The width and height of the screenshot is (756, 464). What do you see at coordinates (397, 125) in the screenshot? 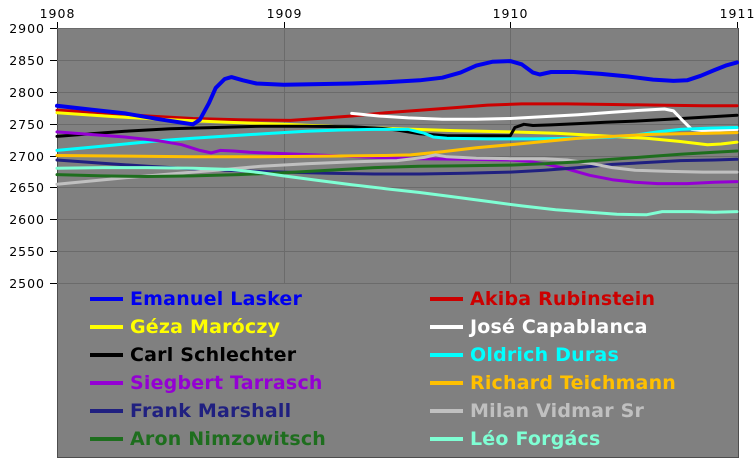
I see `series-line-schlechter` at bounding box center [397, 125].